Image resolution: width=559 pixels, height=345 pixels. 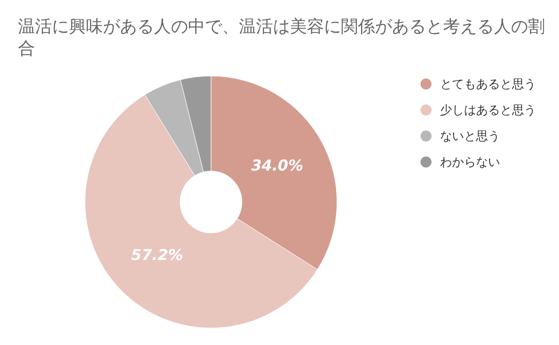 I want to click on legend-label: 少しはあると思う, so click(x=488, y=110).